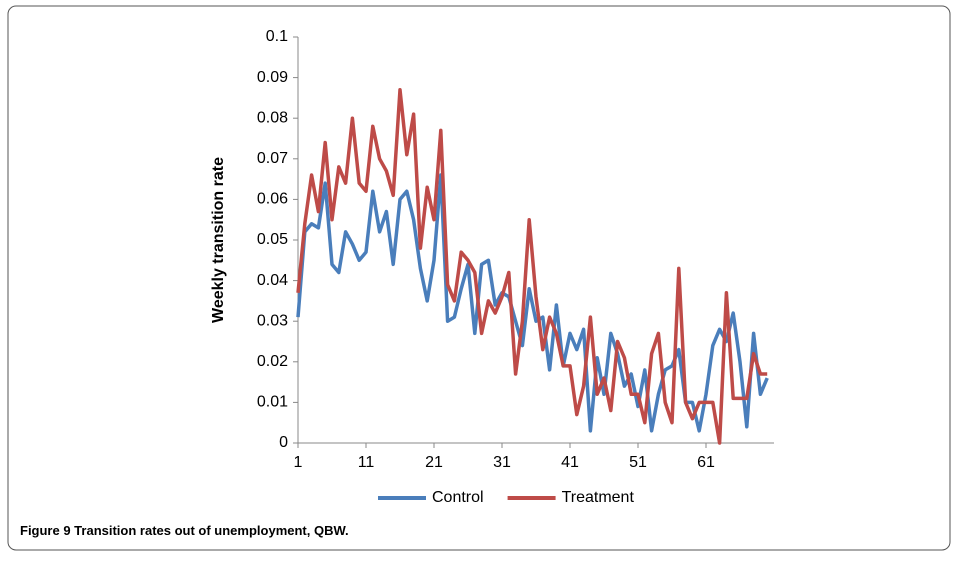 The image size is (958, 562). What do you see at coordinates (272, 117) in the screenshot?
I see `y-tick-label: 0.08` at bounding box center [272, 117].